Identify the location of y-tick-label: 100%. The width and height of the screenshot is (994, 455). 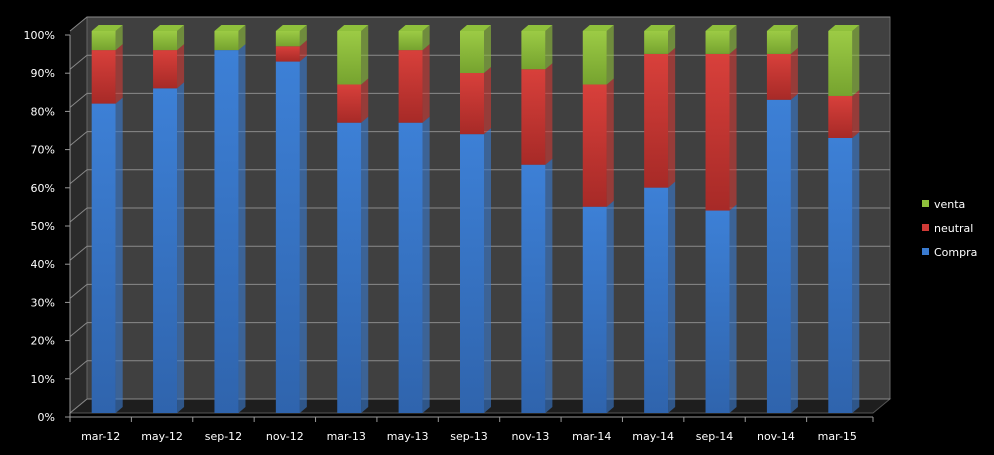
(39, 35).